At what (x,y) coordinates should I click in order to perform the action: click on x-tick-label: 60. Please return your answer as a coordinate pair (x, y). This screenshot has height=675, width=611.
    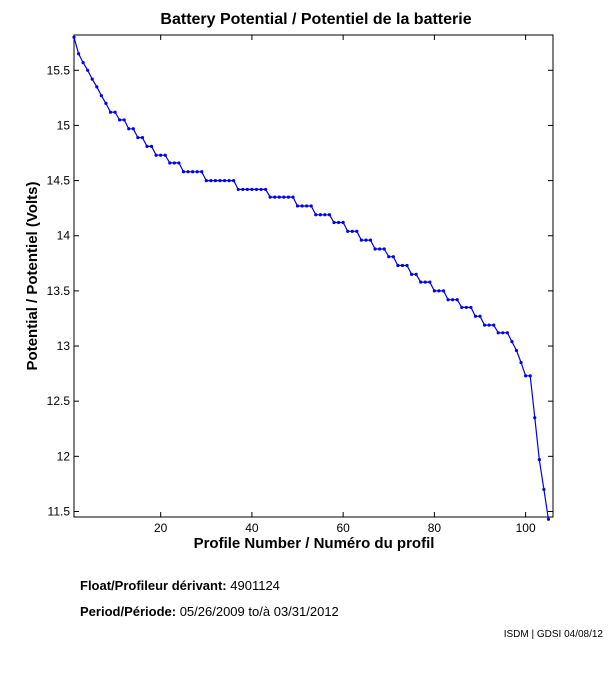
    Looking at the image, I should click on (343, 528).